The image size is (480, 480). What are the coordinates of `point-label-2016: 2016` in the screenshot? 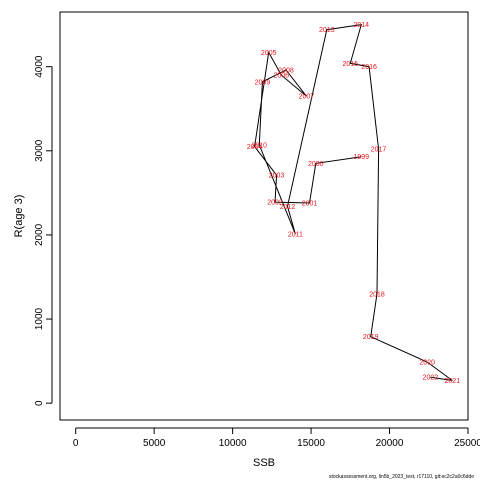 It's located at (369, 67).